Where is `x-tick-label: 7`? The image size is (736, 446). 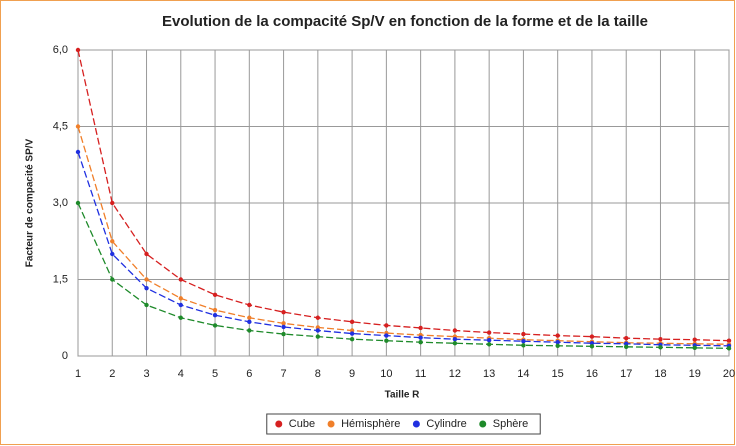 x-tick-label: 7 is located at coordinates (284, 374).